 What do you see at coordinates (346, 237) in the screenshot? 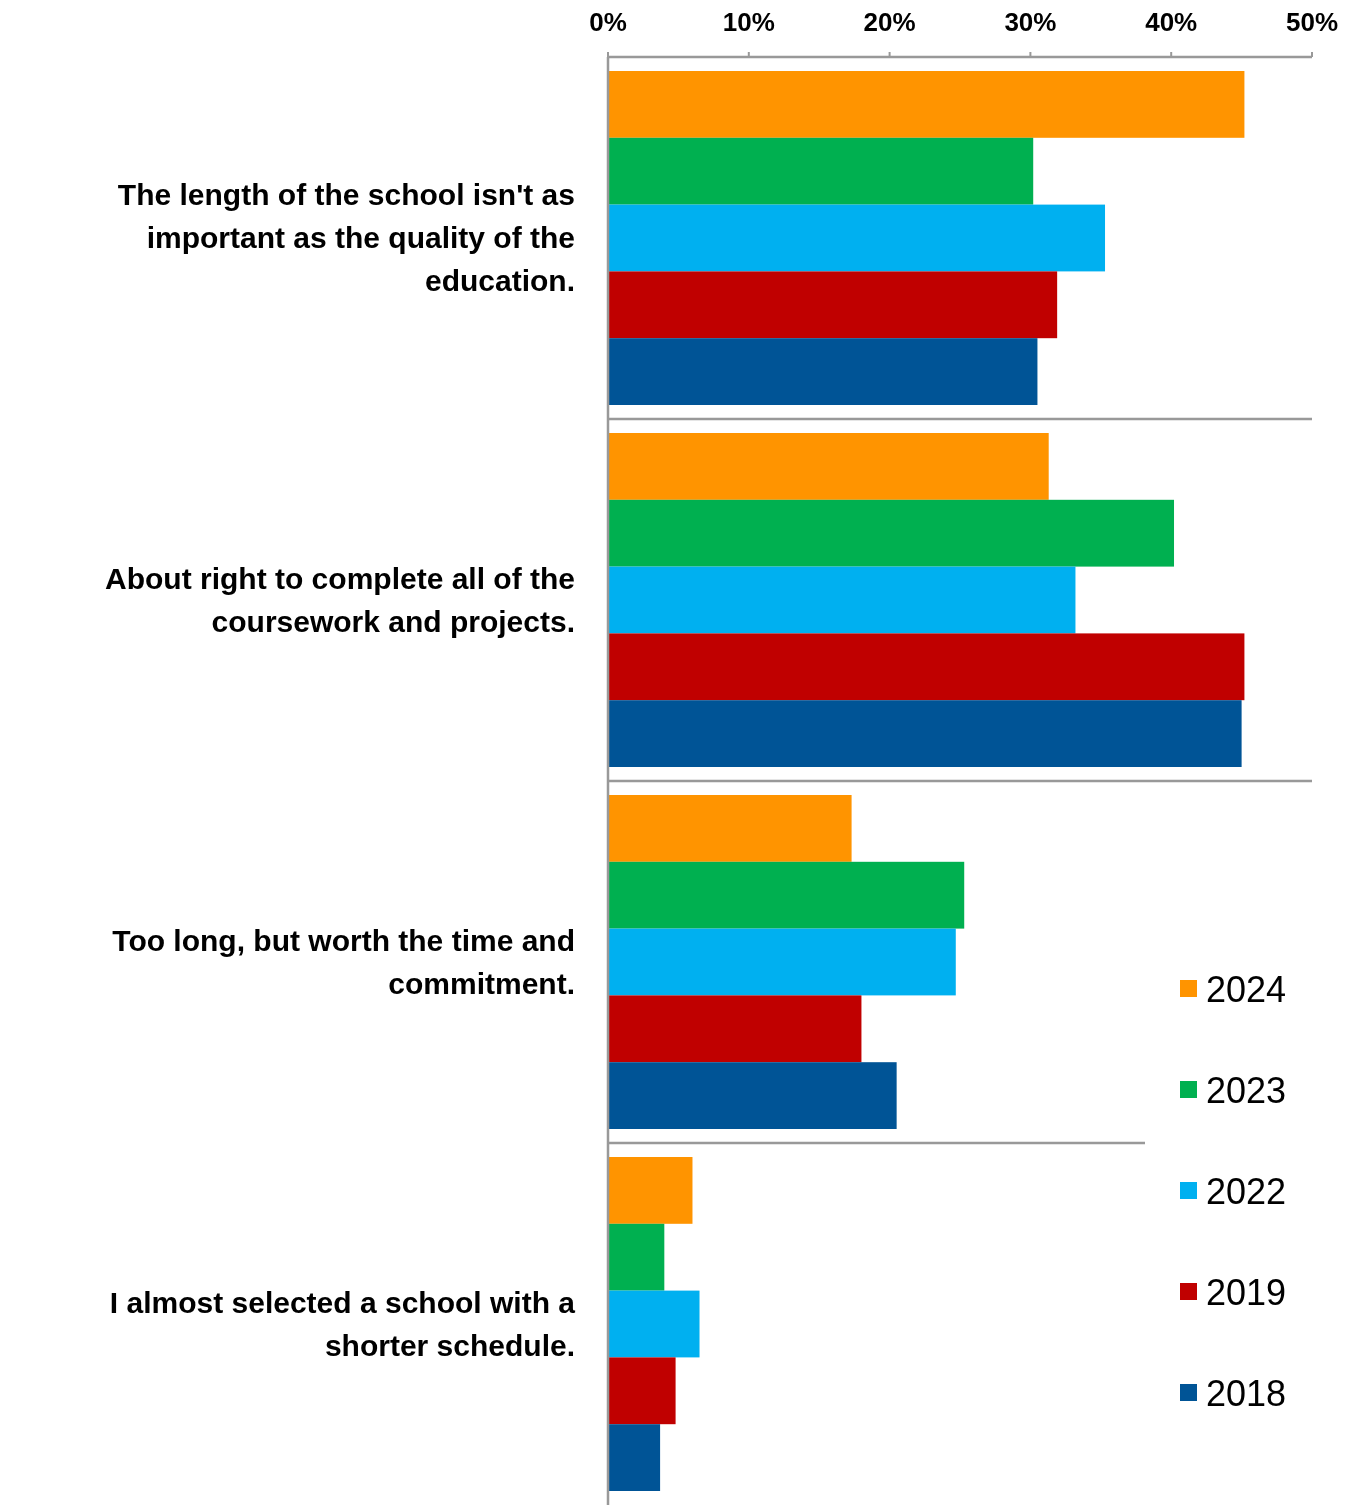
I see `y-tick-label: The length of the school isn't as important as the quality of the education.` at bounding box center [346, 237].